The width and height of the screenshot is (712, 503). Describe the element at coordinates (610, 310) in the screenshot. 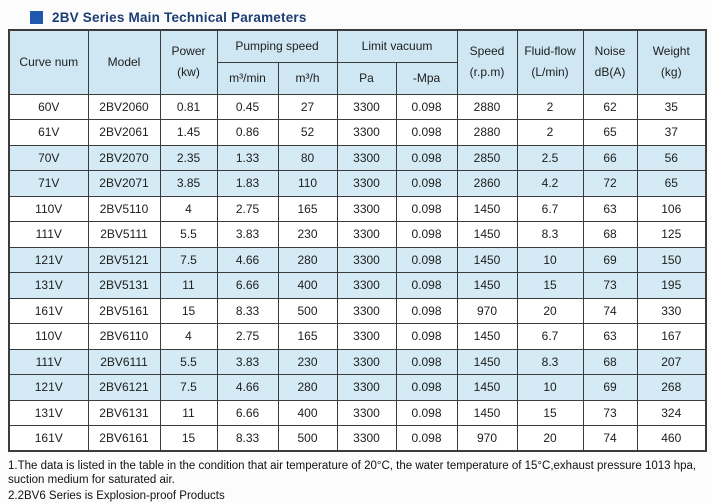

I see `cell-noise: 74` at that location.